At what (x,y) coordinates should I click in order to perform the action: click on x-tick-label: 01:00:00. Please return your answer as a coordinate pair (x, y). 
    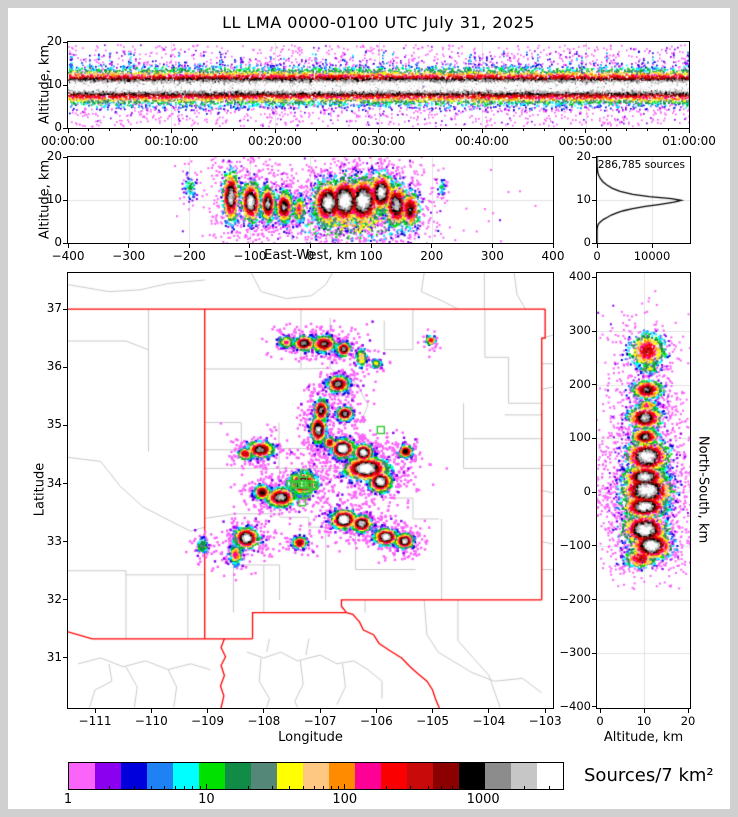
    Looking at the image, I should click on (689, 141).